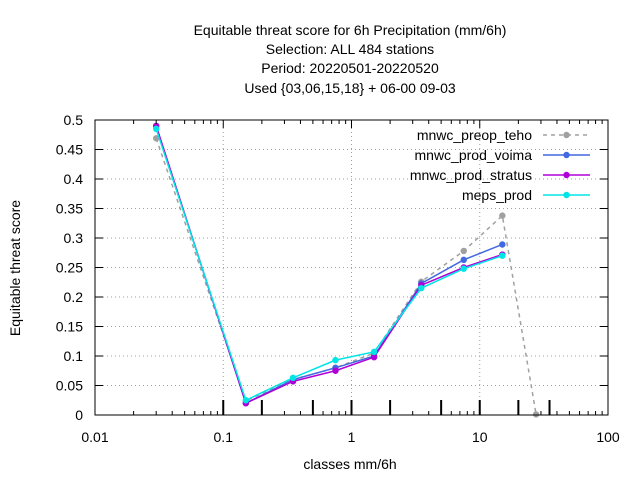 The width and height of the screenshot is (640, 480). Describe the element at coordinates (350, 88) in the screenshot. I see `title-line-4: Used {03,06,15,18} + 06-00 09-03` at that location.